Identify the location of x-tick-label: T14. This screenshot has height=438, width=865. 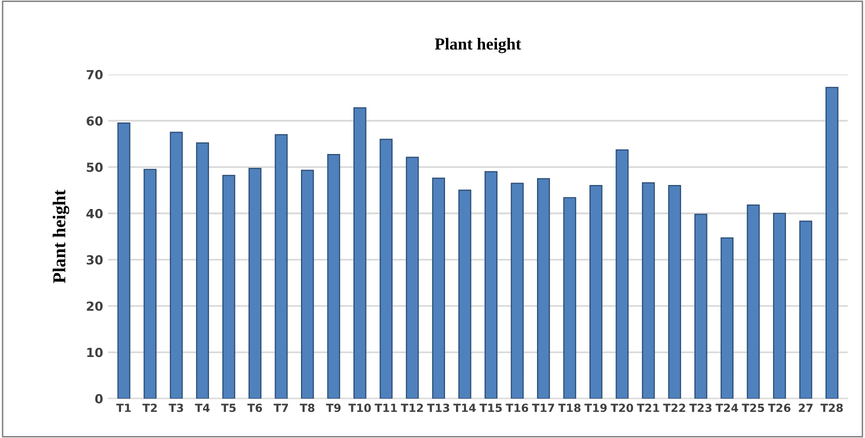
(464, 408).